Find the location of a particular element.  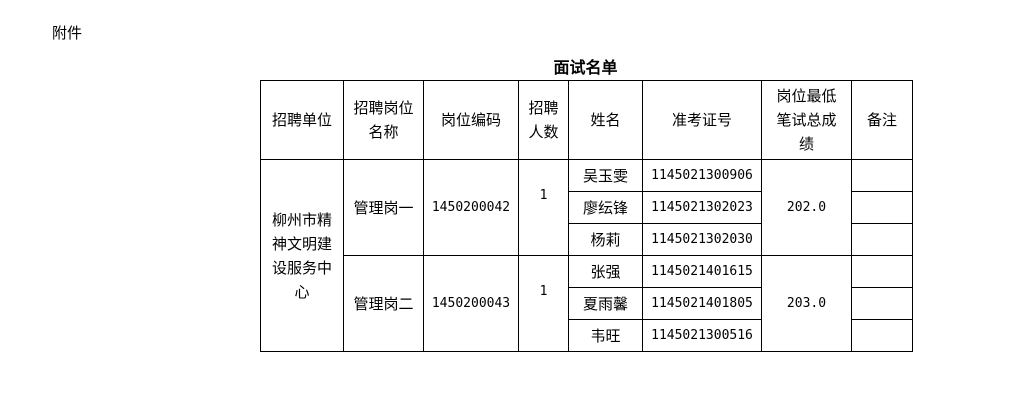

candidate-name: 张强 is located at coordinates (605, 271).